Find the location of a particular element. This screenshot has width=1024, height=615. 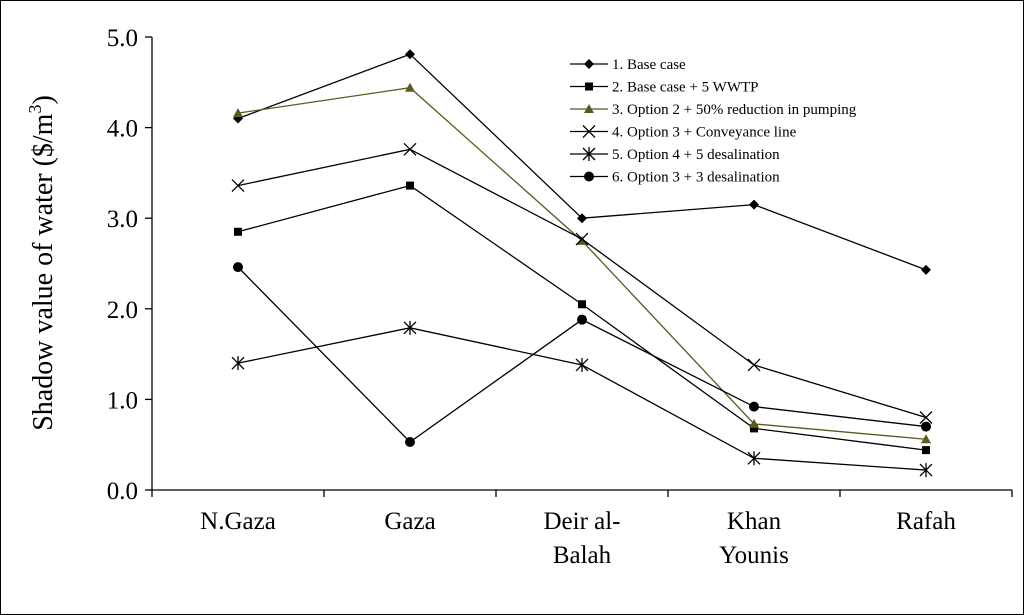

legend-label: 3. Option 2 + 50% reduction in pumping is located at coordinates (734, 110).